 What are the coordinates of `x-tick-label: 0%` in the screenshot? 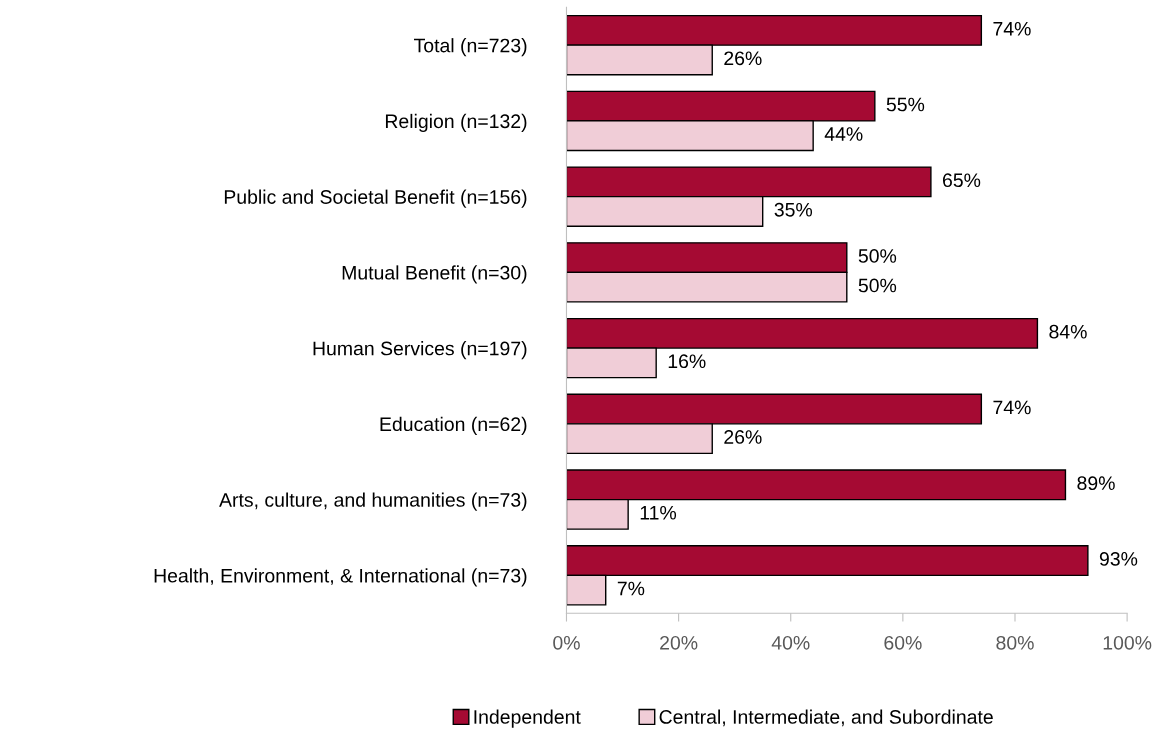 It's located at (566, 642).